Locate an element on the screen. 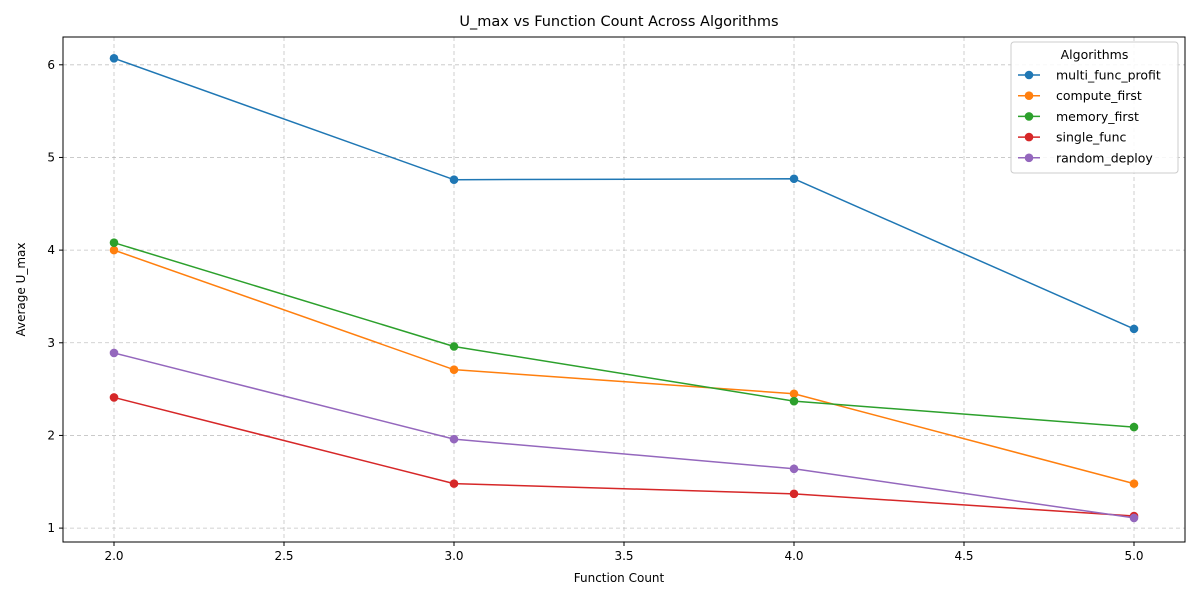  legend-title: Algorithms is located at coordinates (1095, 54).